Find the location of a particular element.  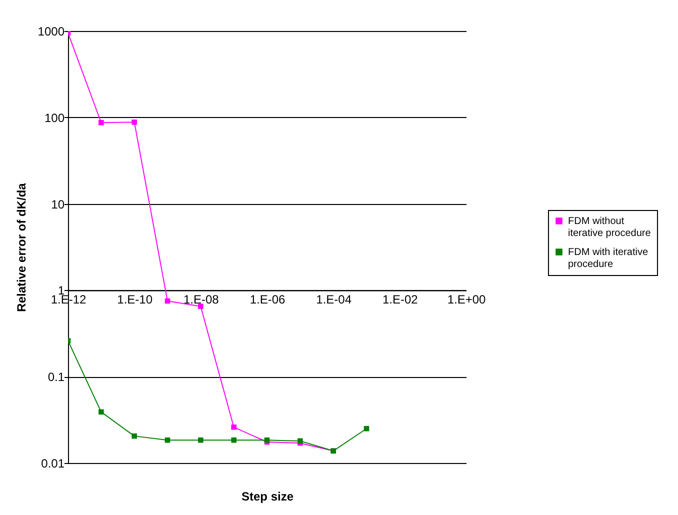

legend-label: FDM with iterative procedure is located at coordinates (608, 258).